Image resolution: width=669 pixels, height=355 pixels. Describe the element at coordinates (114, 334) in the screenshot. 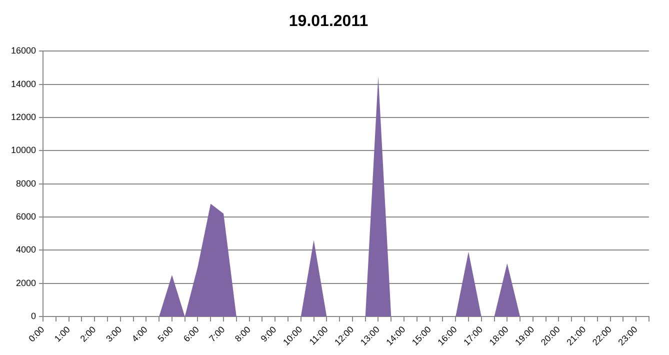

I see `x-tick-label: 3:00` at that location.